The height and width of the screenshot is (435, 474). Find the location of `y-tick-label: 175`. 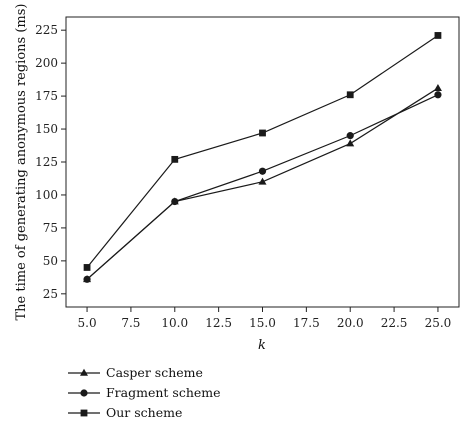

y-tick-label: 175 is located at coordinates (46, 96).